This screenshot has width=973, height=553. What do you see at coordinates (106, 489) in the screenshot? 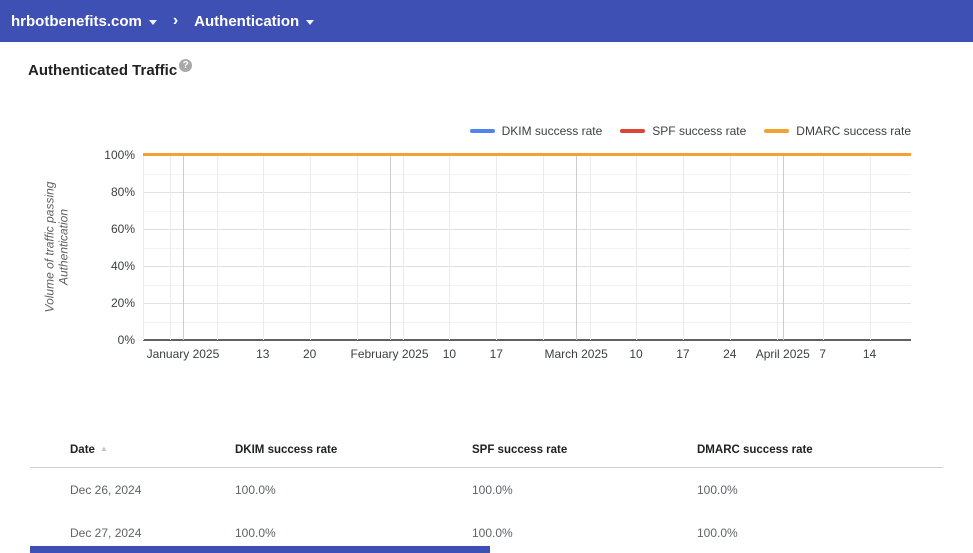
I see `cell-date: Dec 26, 2024` at bounding box center [106, 489].